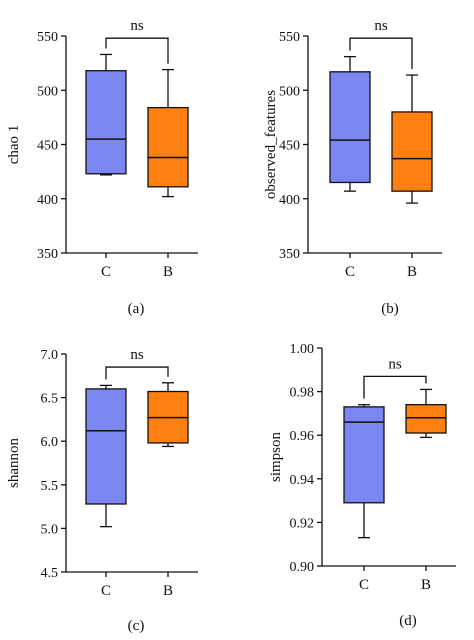 This screenshot has height=640, width=474. What do you see at coordinates (50, 442) in the screenshot?
I see `y-tick-label: 6.0` at bounding box center [50, 442].